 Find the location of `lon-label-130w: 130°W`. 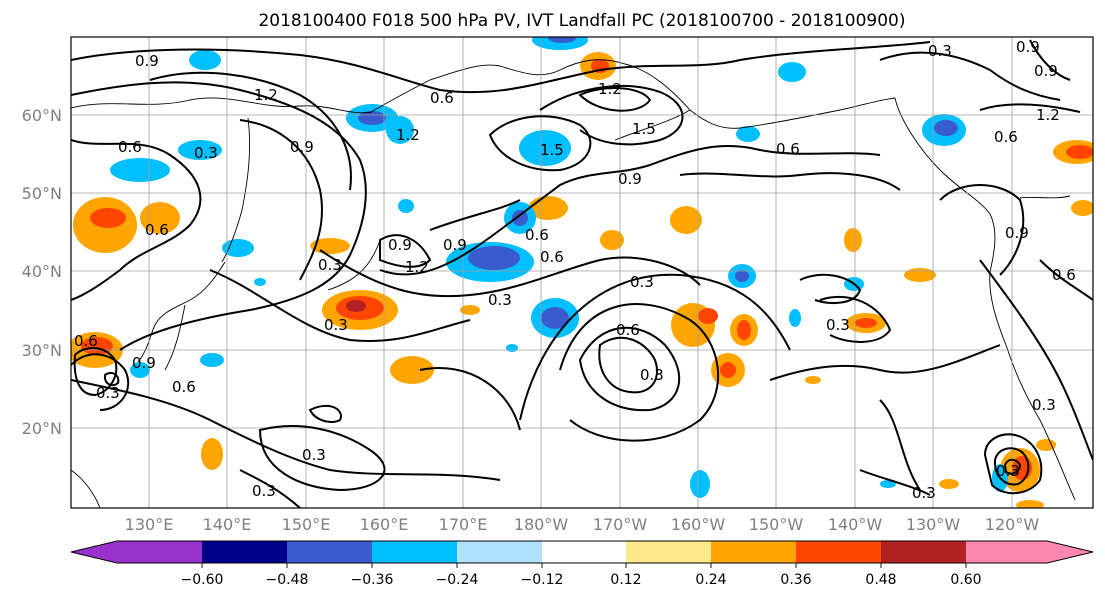

lon-label-130w: 130°W is located at coordinates (933, 524).